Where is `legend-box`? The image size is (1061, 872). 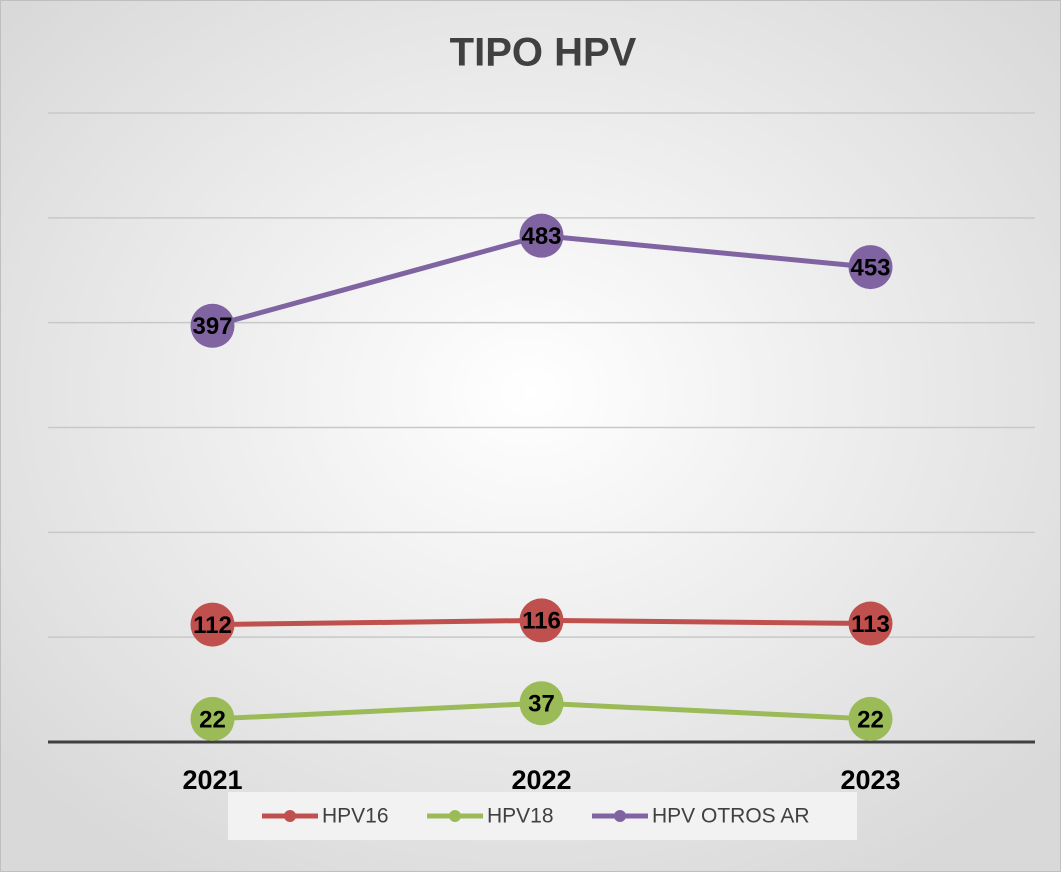 legend-box is located at coordinates (542, 816).